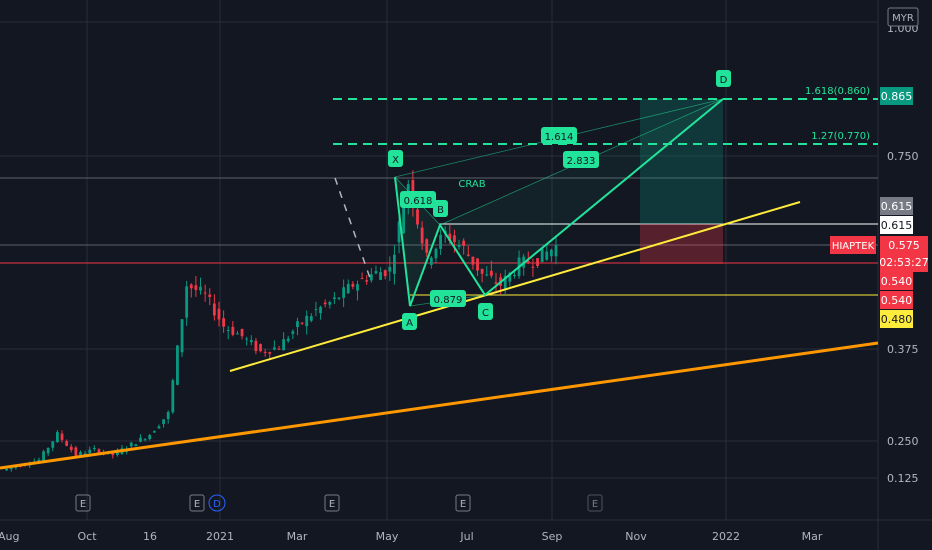 This screenshot has height=550, width=932. What do you see at coordinates (581, 161) in the screenshot?
I see `ratio-label-2833: 2.833` at bounding box center [581, 161].